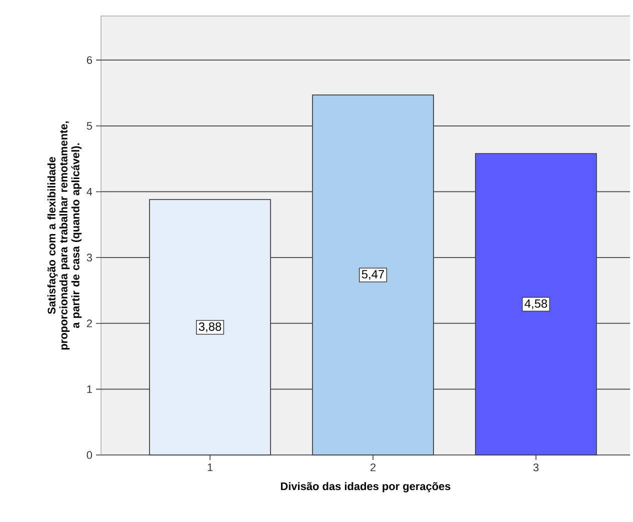  I want to click on y-tick-label: 4, so click(89, 192).